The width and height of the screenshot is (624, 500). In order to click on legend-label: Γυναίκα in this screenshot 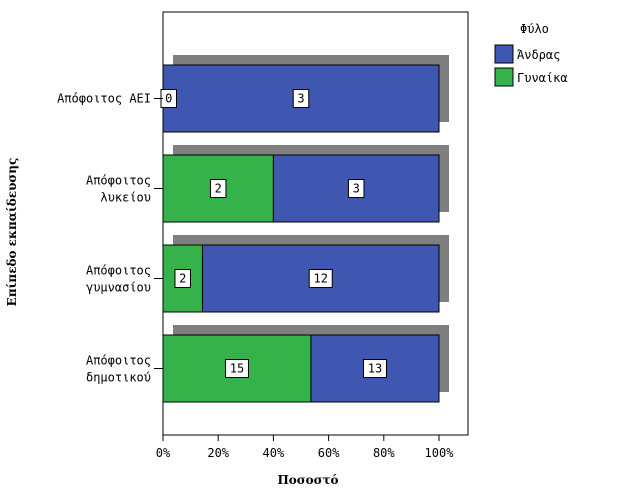, I will do `click(542, 78)`.